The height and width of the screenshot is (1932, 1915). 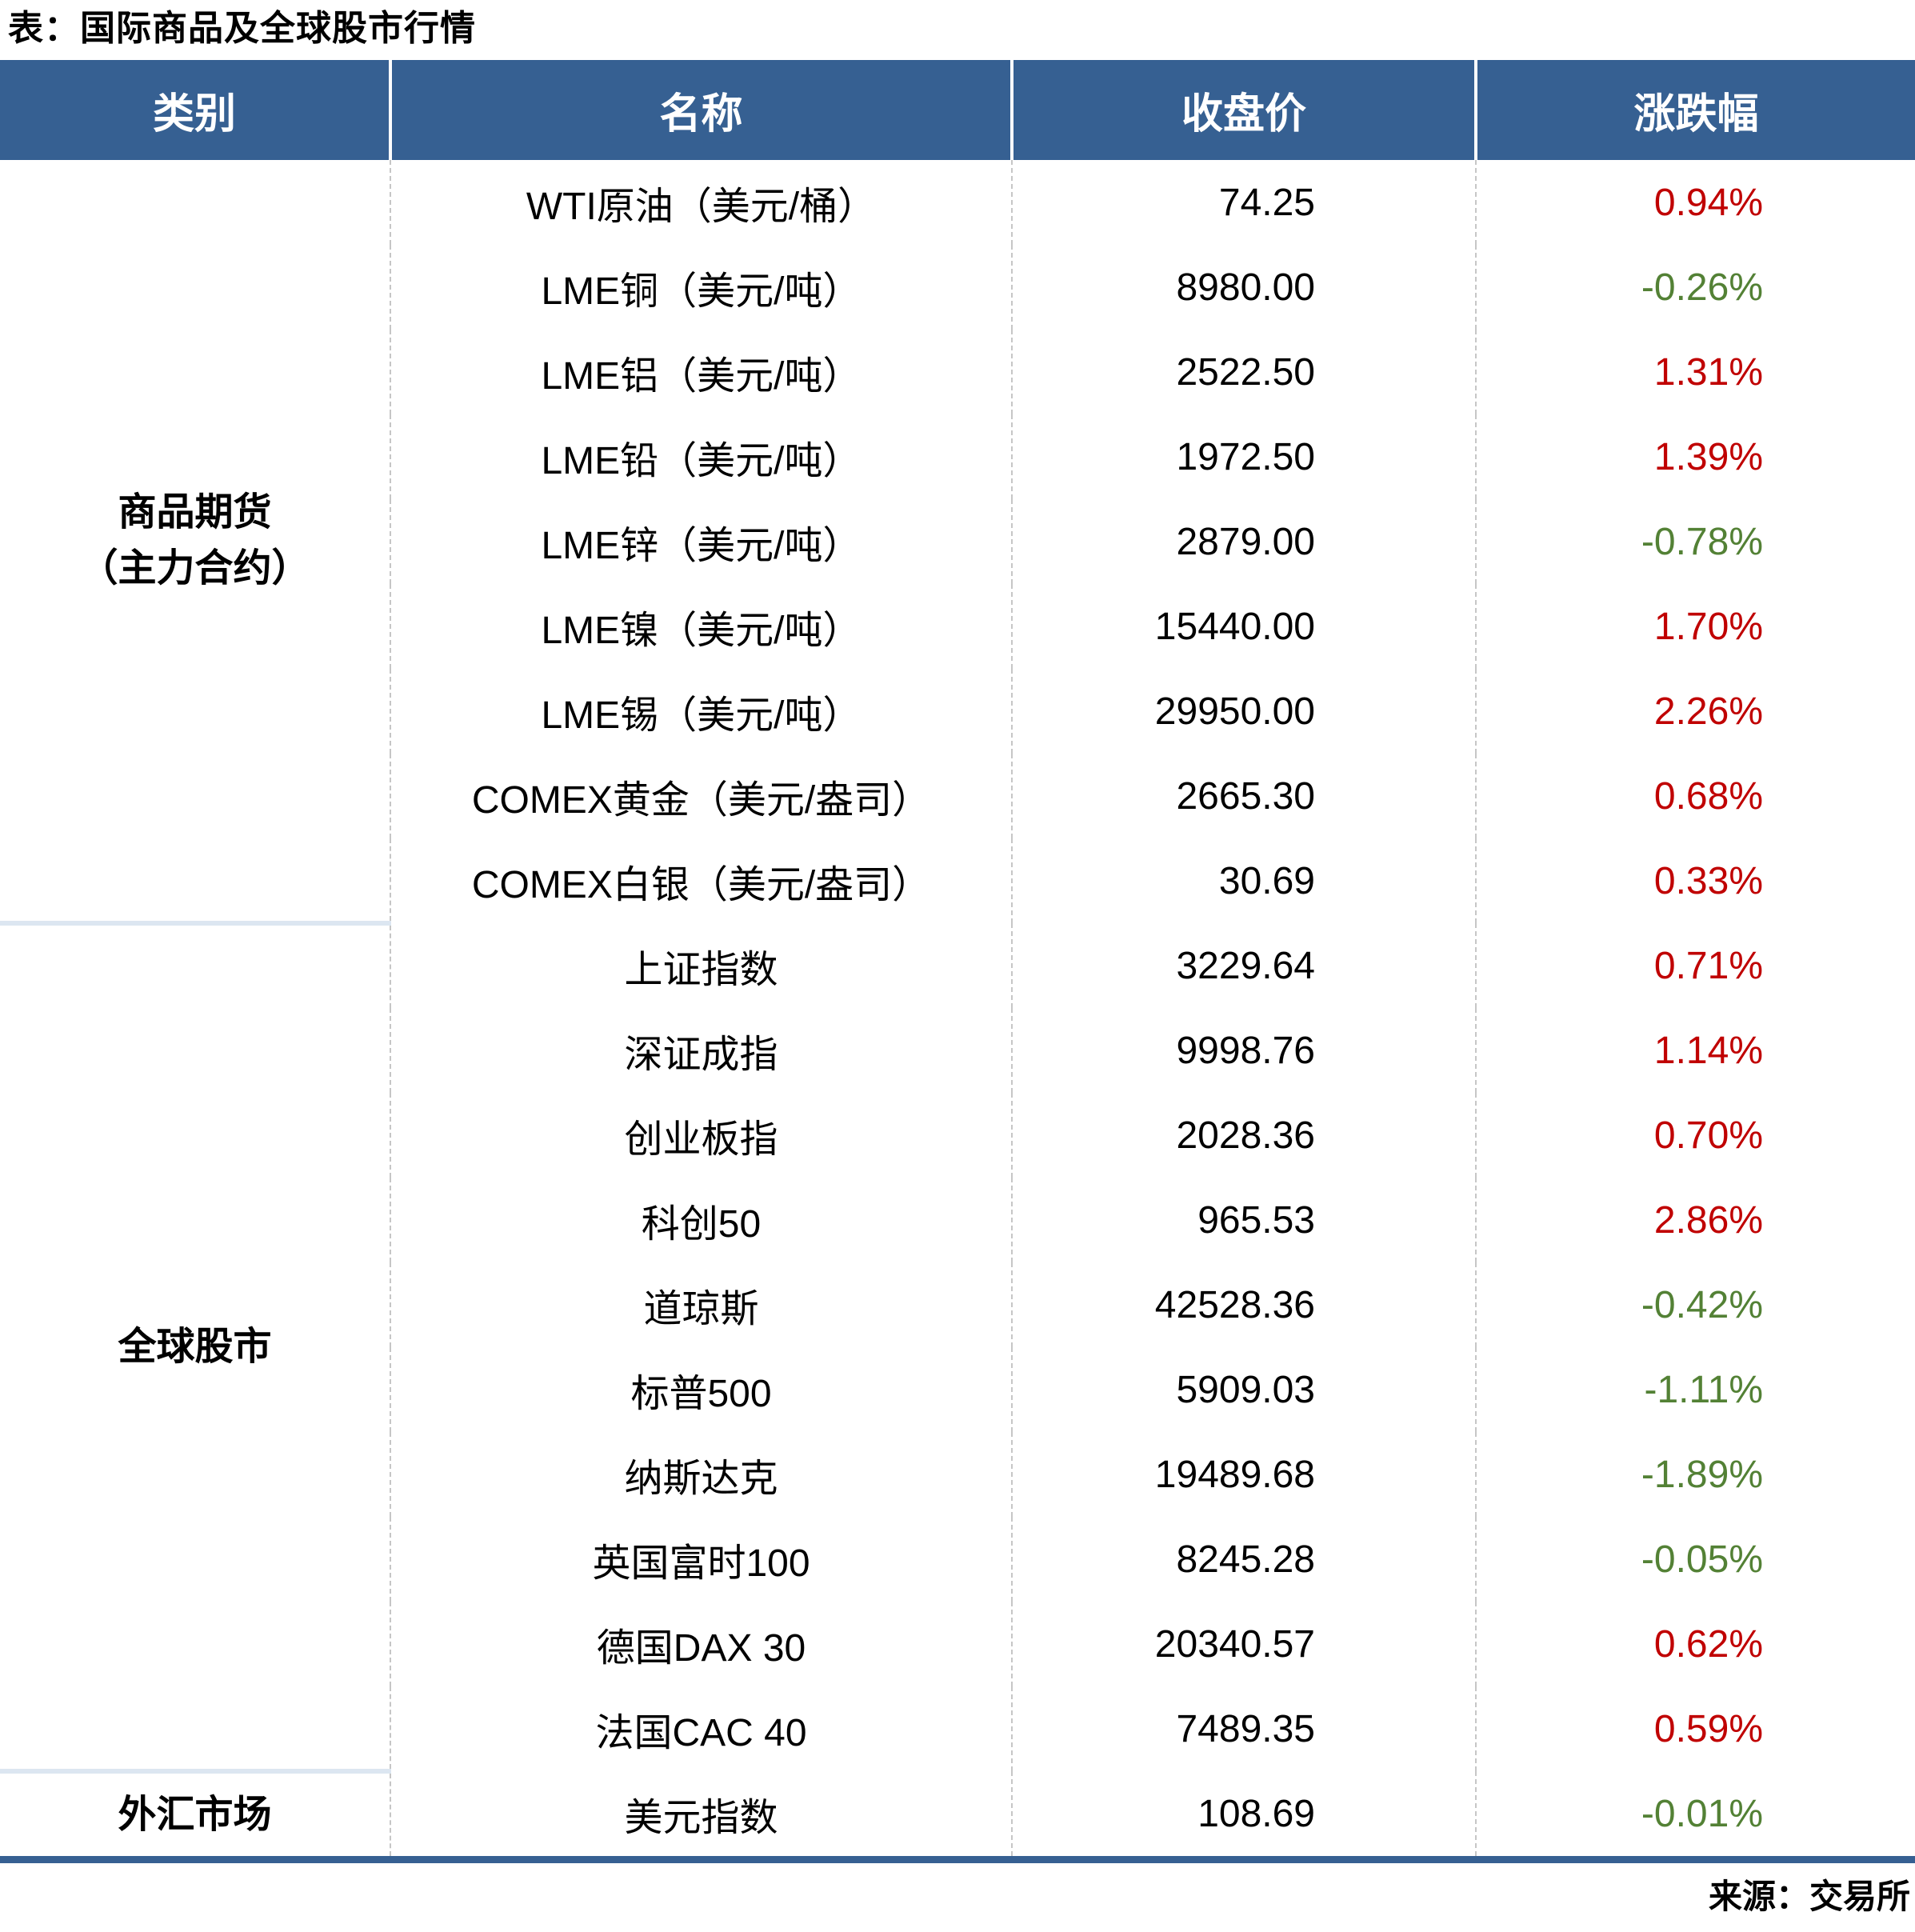 I want to click on change-percent: -0.05%, so click(x=1695, y=1559).